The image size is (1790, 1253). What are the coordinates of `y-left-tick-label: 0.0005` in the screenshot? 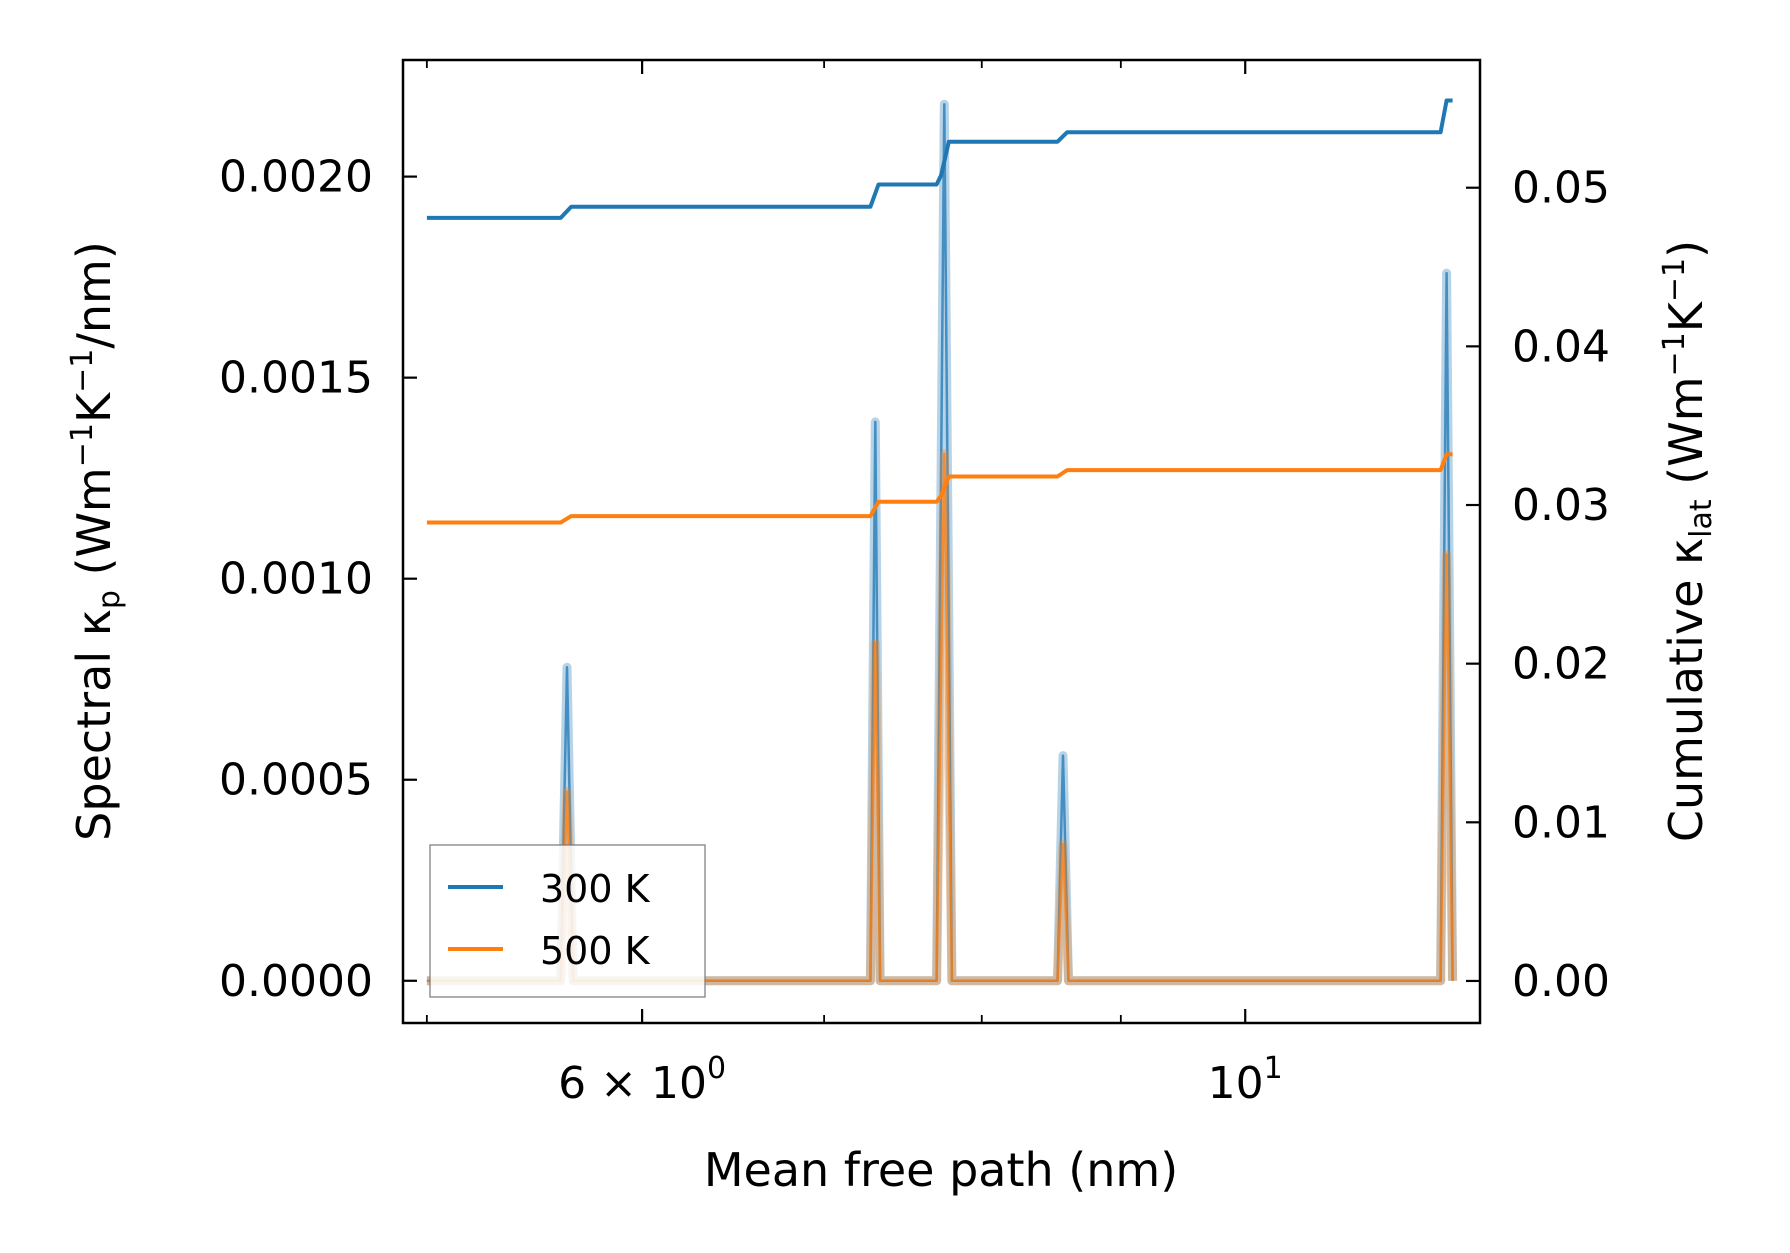 It's located at (296, 780).